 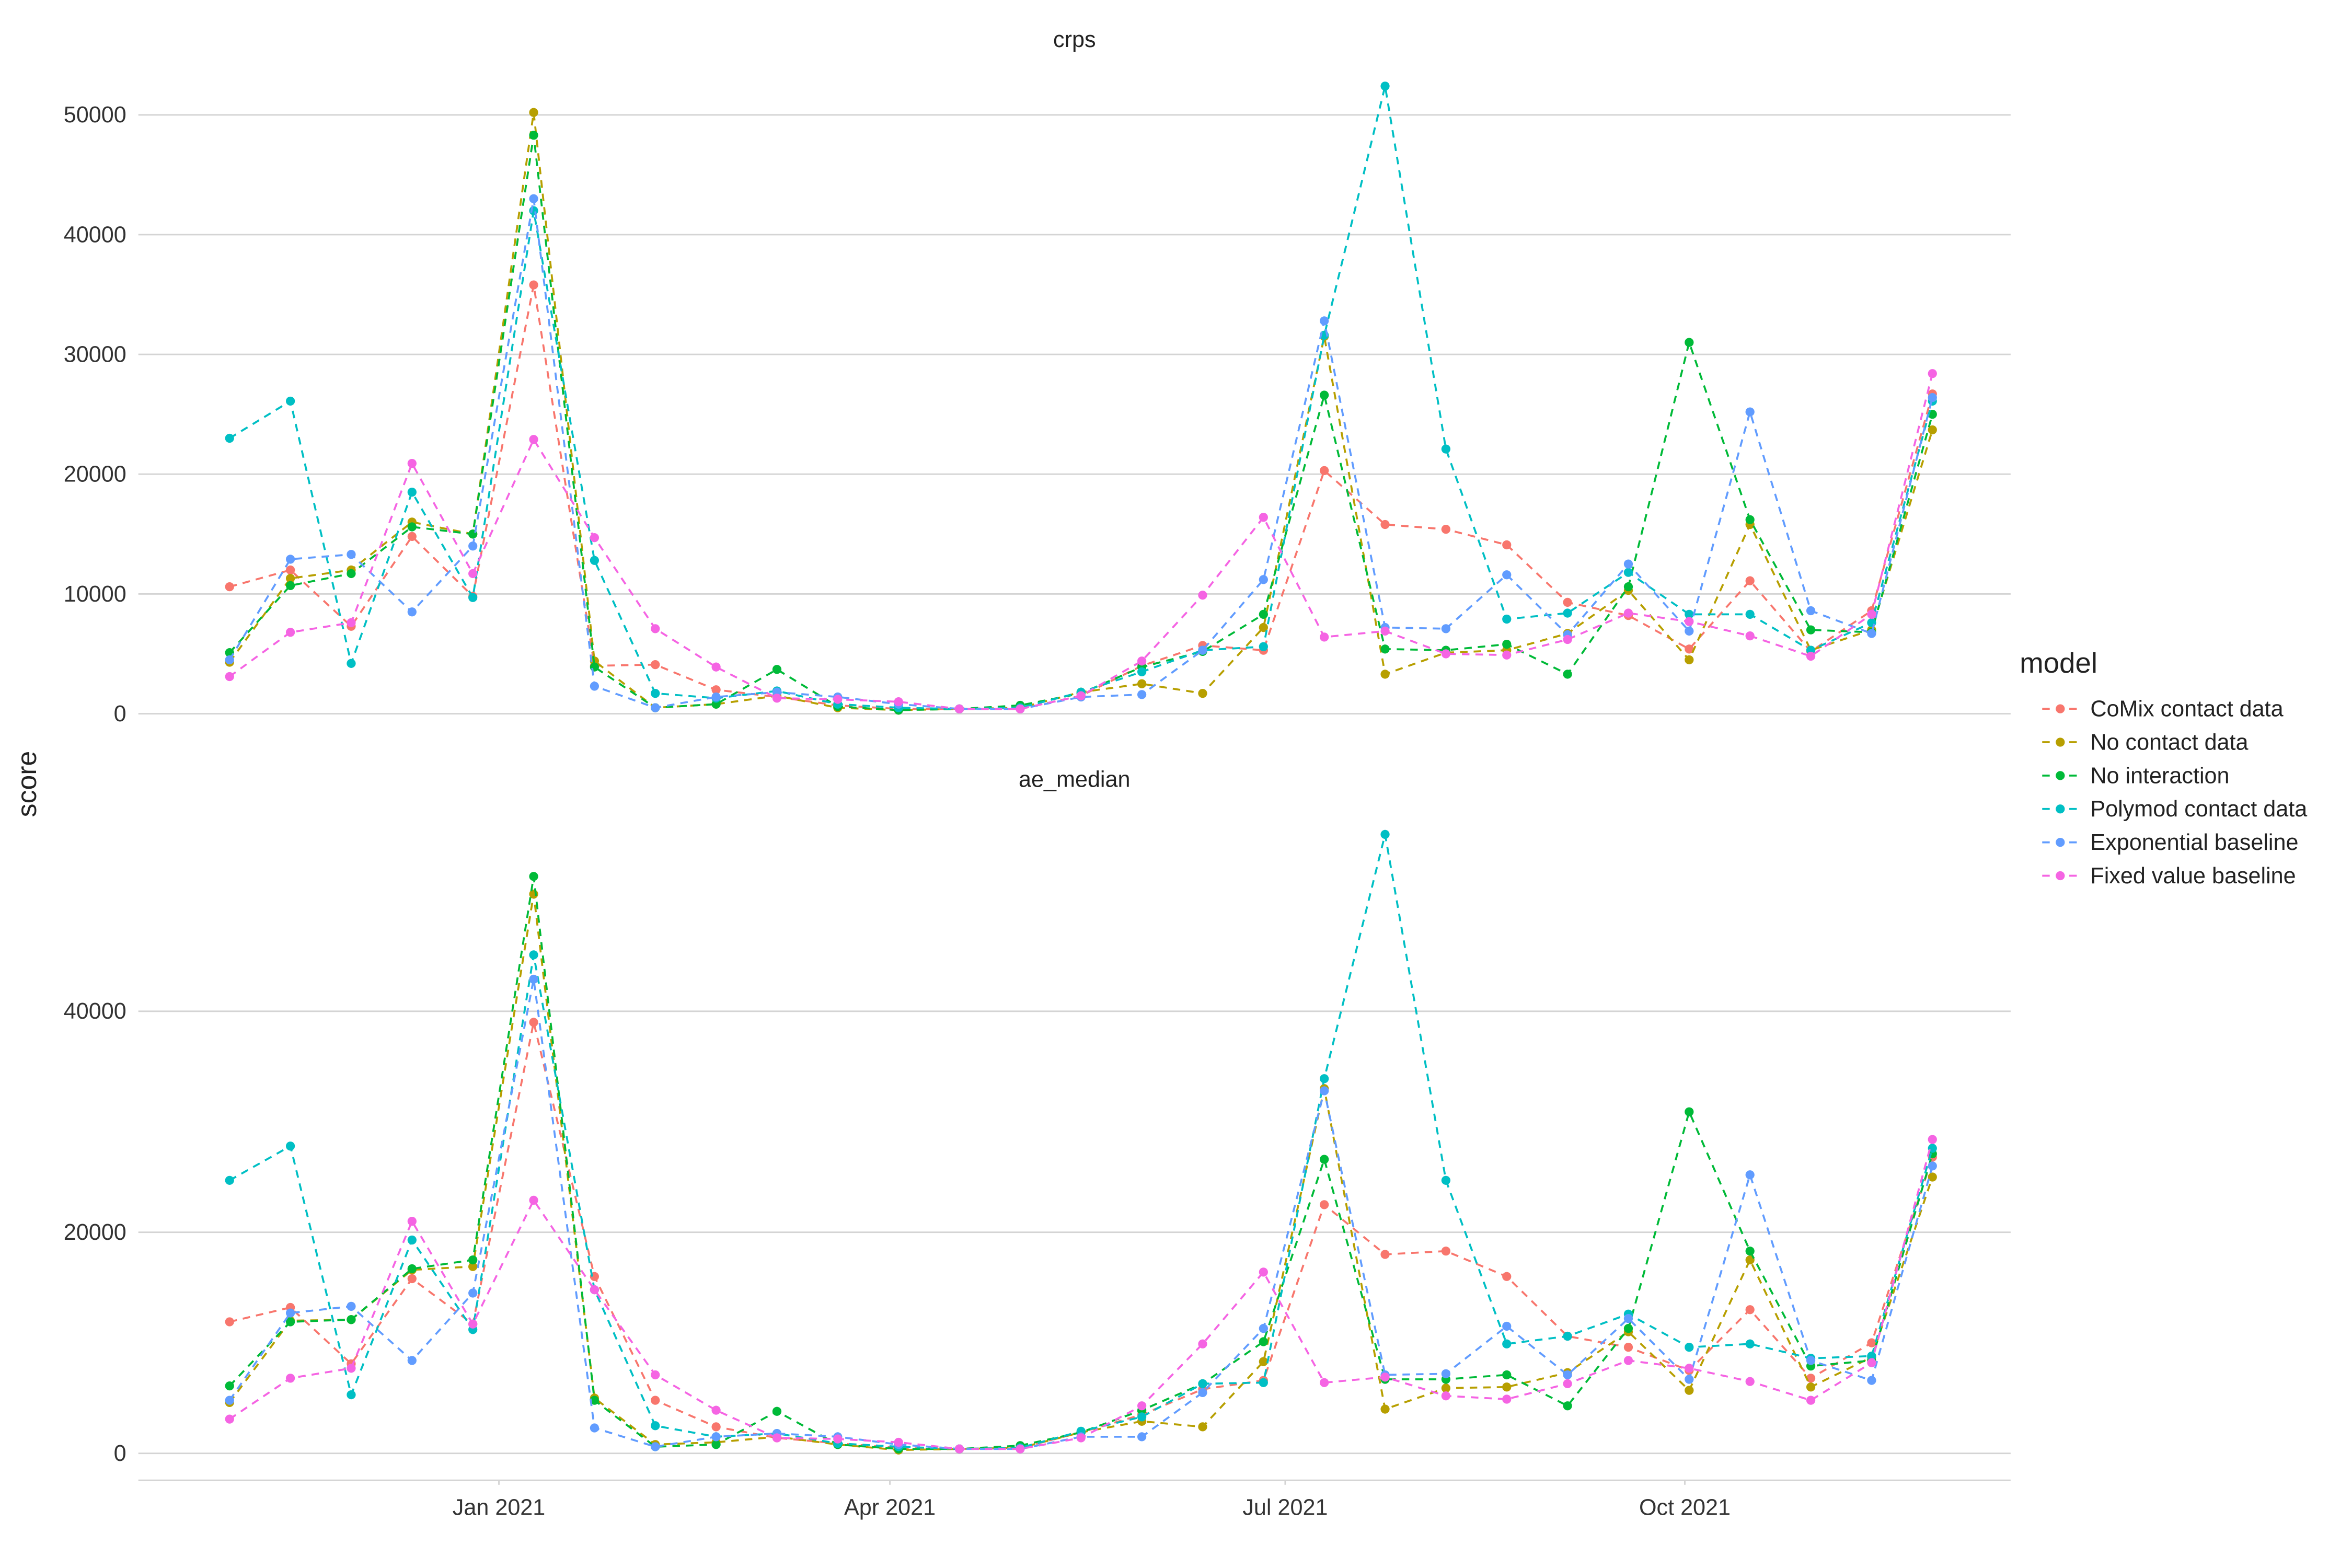 What do you see at coordinates (2186, 709) in the screenshot?
I see `legend-label: CoMix contact data` at bounding box center [2186, 709].